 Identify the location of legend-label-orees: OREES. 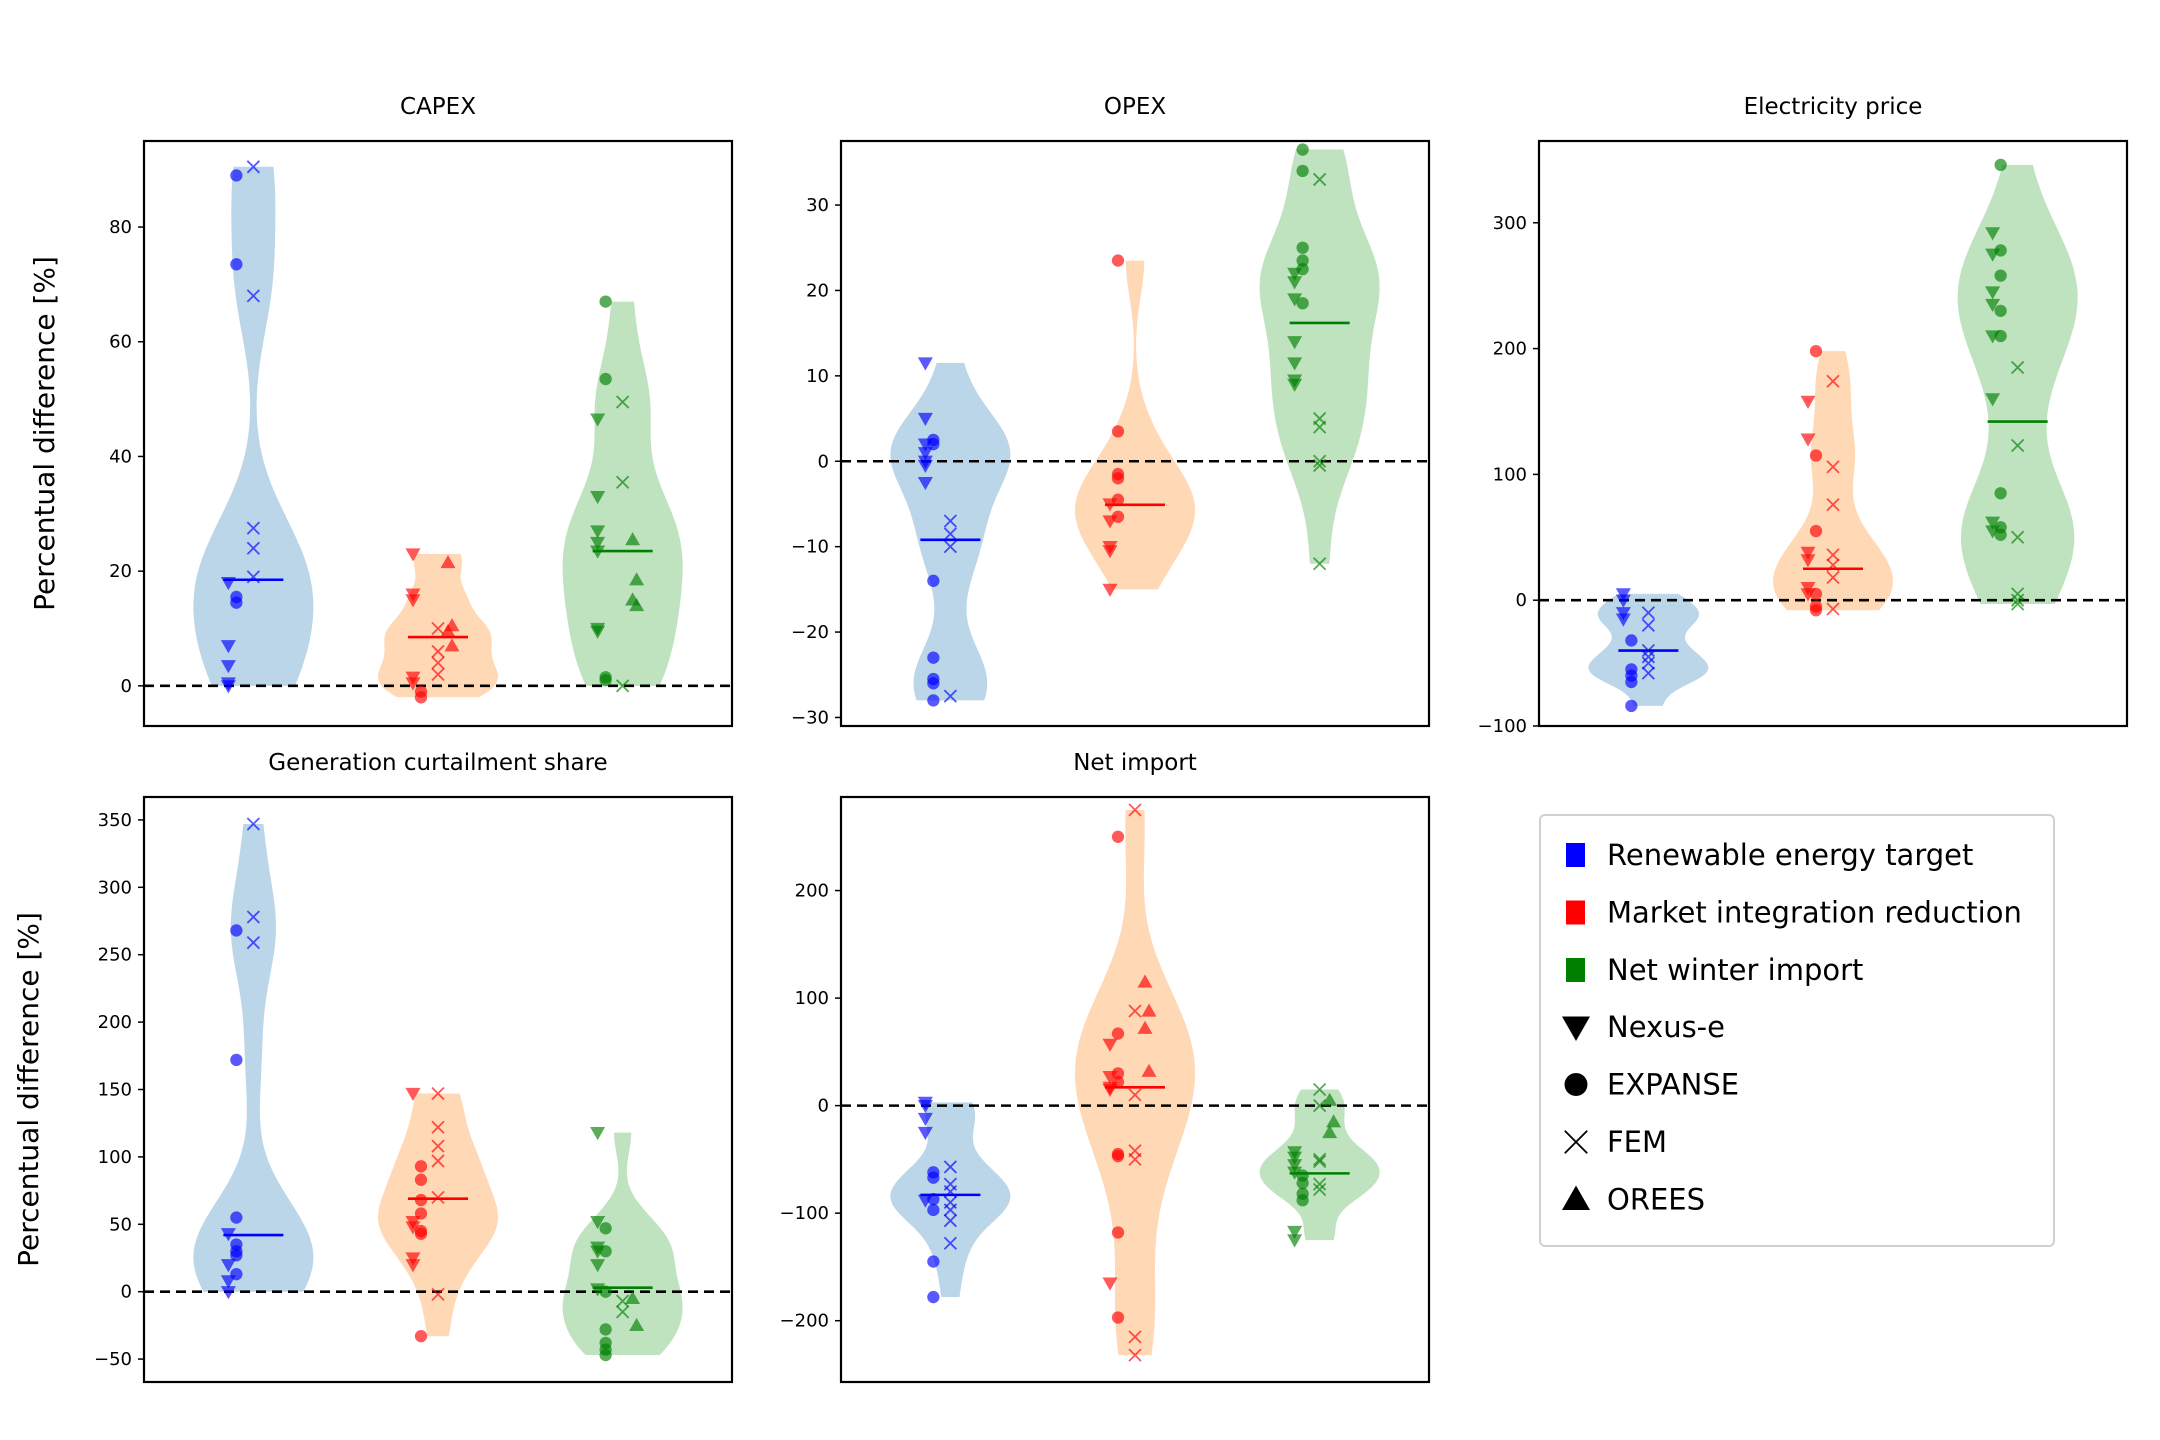
(1656, 1200).